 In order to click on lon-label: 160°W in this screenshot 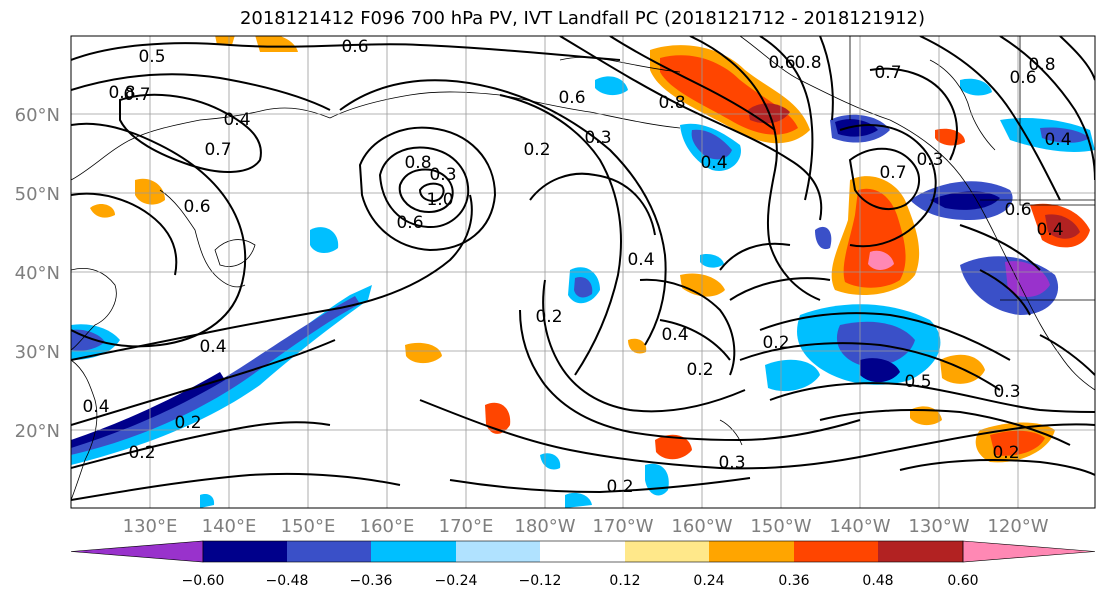, I will do `click(701, 526)`.